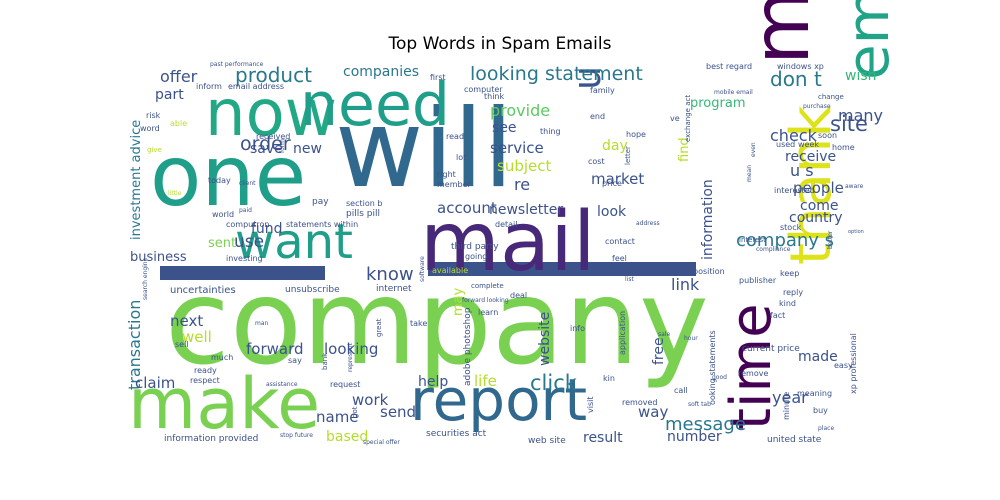  Describe the element at coordinates (794, 440) in the screenshot. I see `word-united-state: united state` at that location.